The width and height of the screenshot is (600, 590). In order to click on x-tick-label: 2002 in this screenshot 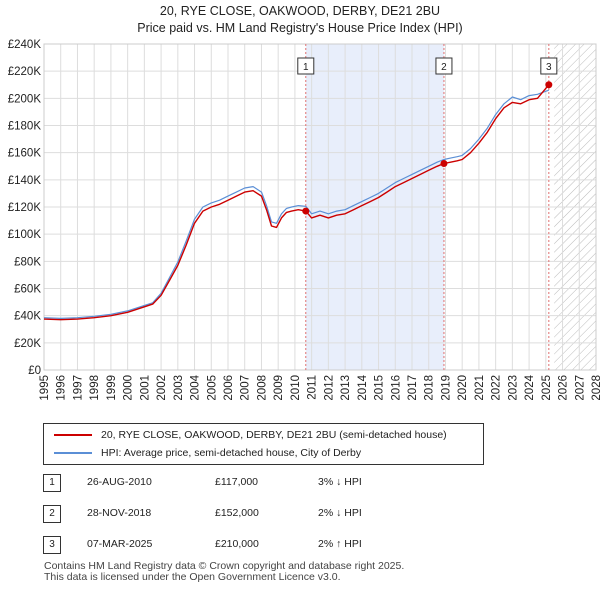, I will do `click(162, 388)`.